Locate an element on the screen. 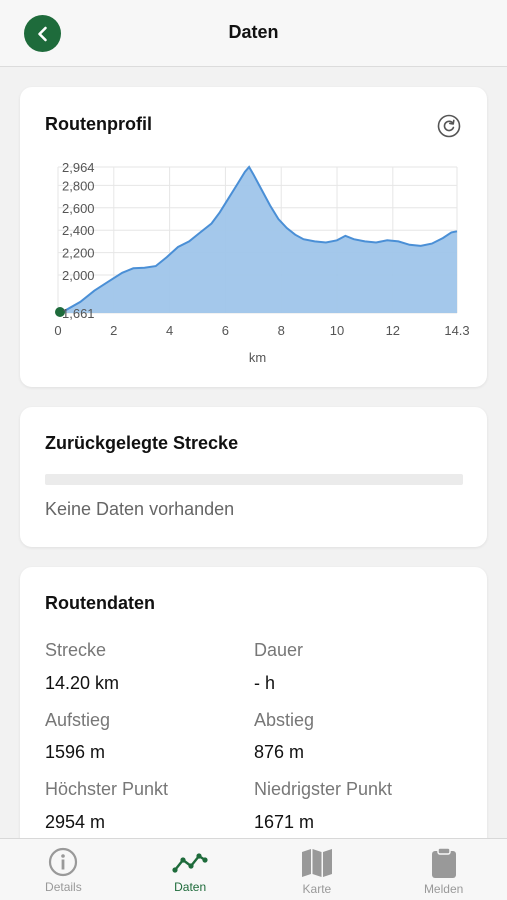 Image resolution: width=507 pixels, height=900 pixels. tab-daten: Daten is located at coordinates (190, 869).